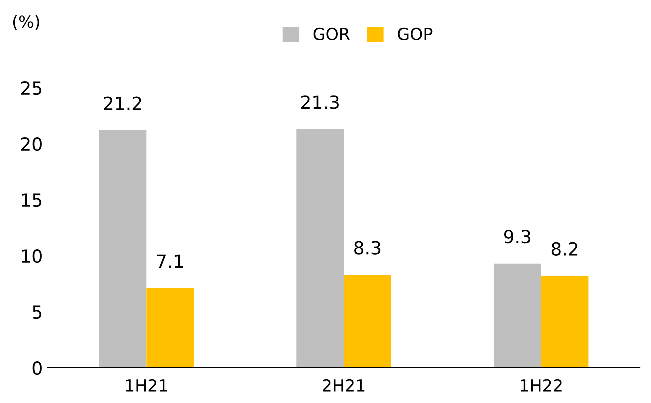 The image size is (651, 403). Describe the element at coordinates (31, 144) in the screenshot. I see `y-tick-label: 20` at that location.